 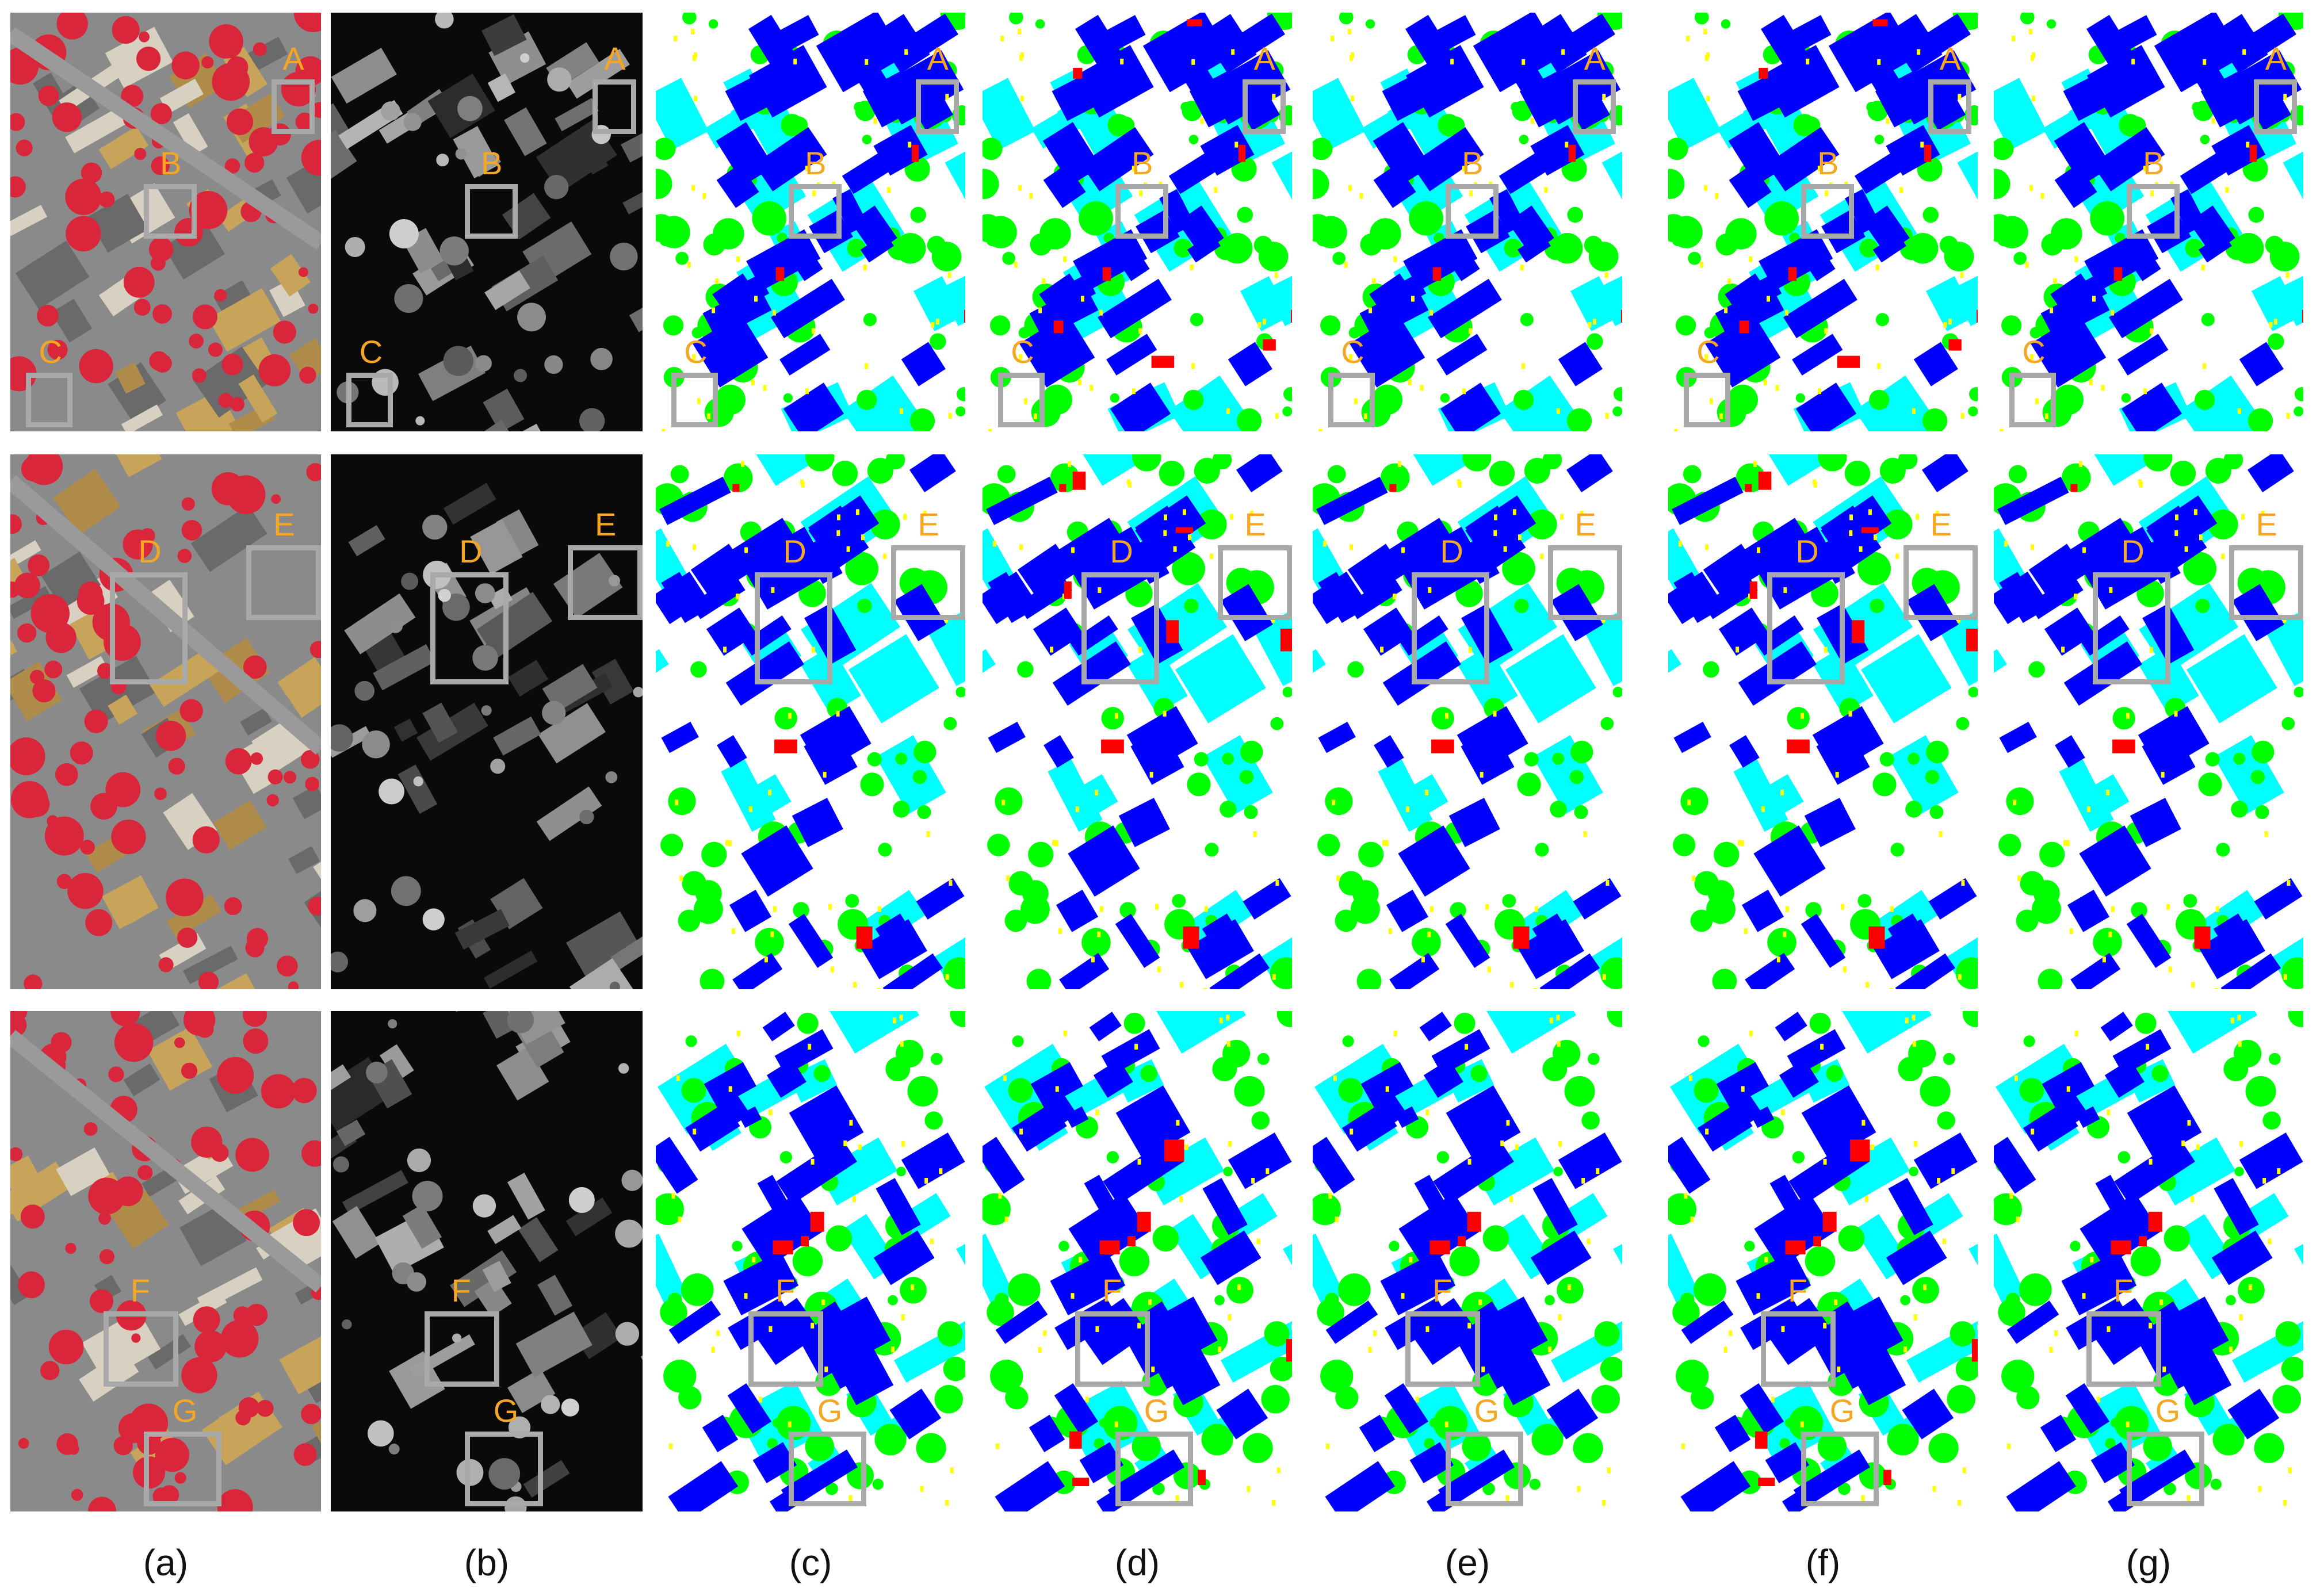 What do you see at coordinates (1467, 1563) in the screenshot?
I see `caption-e: (e)` at bounding box center [1467, 1563].